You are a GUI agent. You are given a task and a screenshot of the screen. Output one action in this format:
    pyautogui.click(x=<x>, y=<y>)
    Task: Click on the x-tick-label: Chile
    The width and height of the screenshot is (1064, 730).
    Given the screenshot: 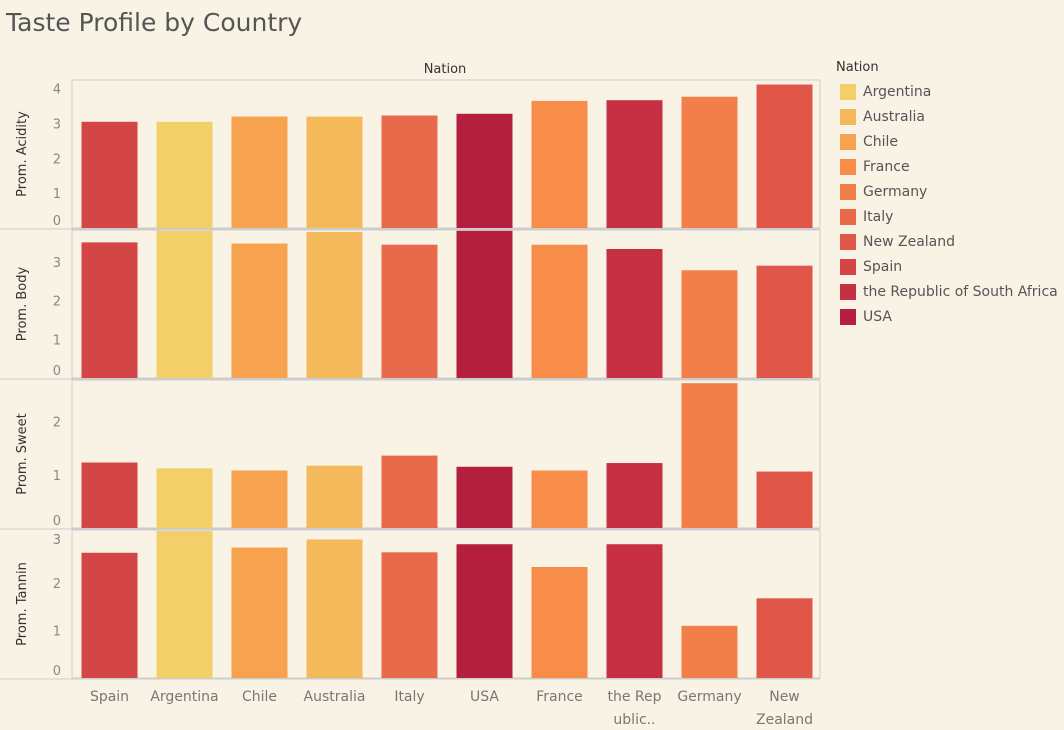 What is the action you would take?
    pyautogui.click(x=259, y=697)
    